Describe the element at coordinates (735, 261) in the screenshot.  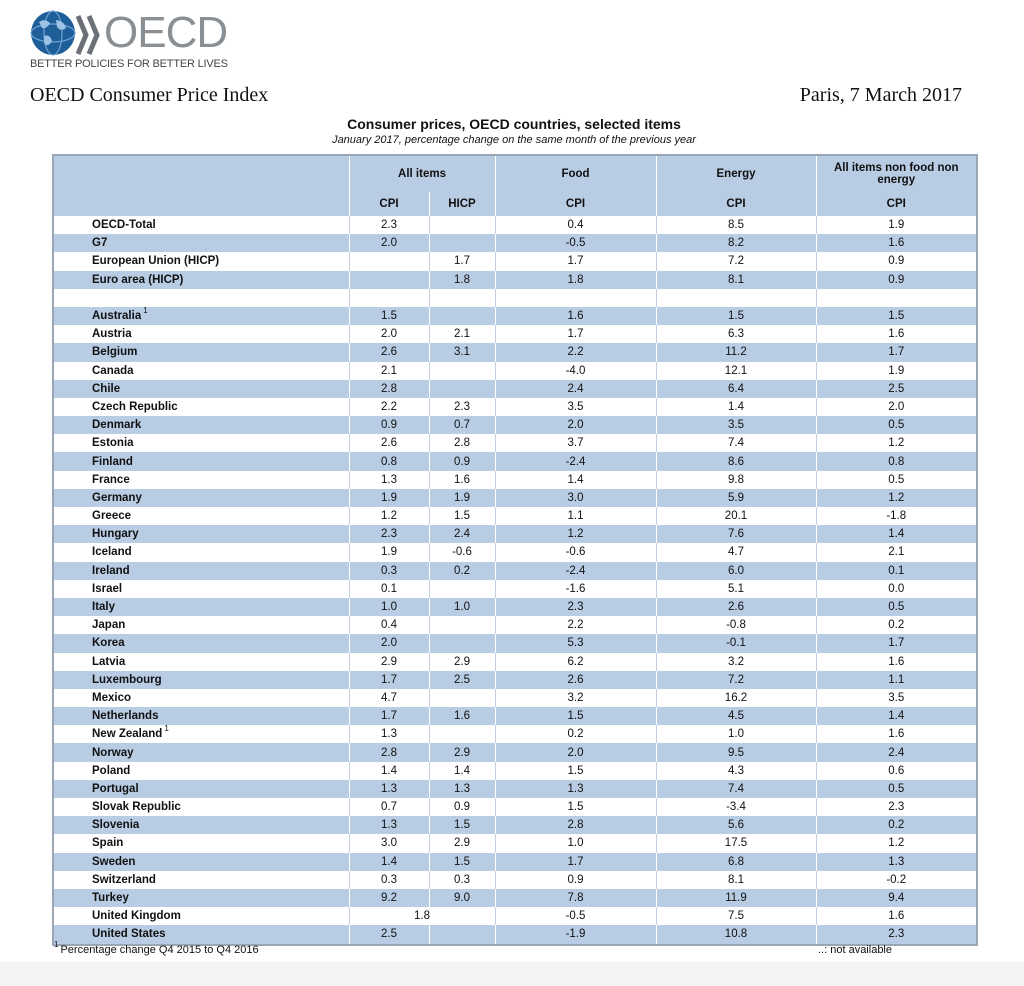
I see `cell-energy-cpi: 7.2` at that location.